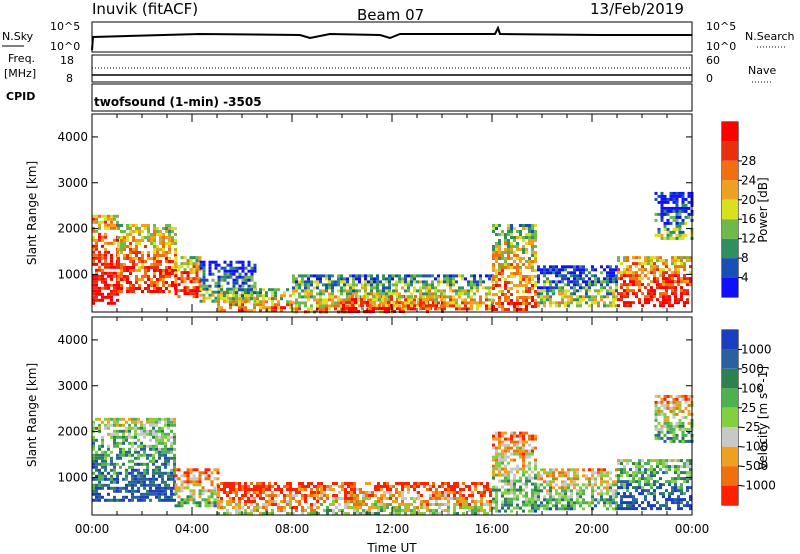 The image size is (800, 554). I want to click on velocity-colorbar-tick-label: 100, so click(752, 388).